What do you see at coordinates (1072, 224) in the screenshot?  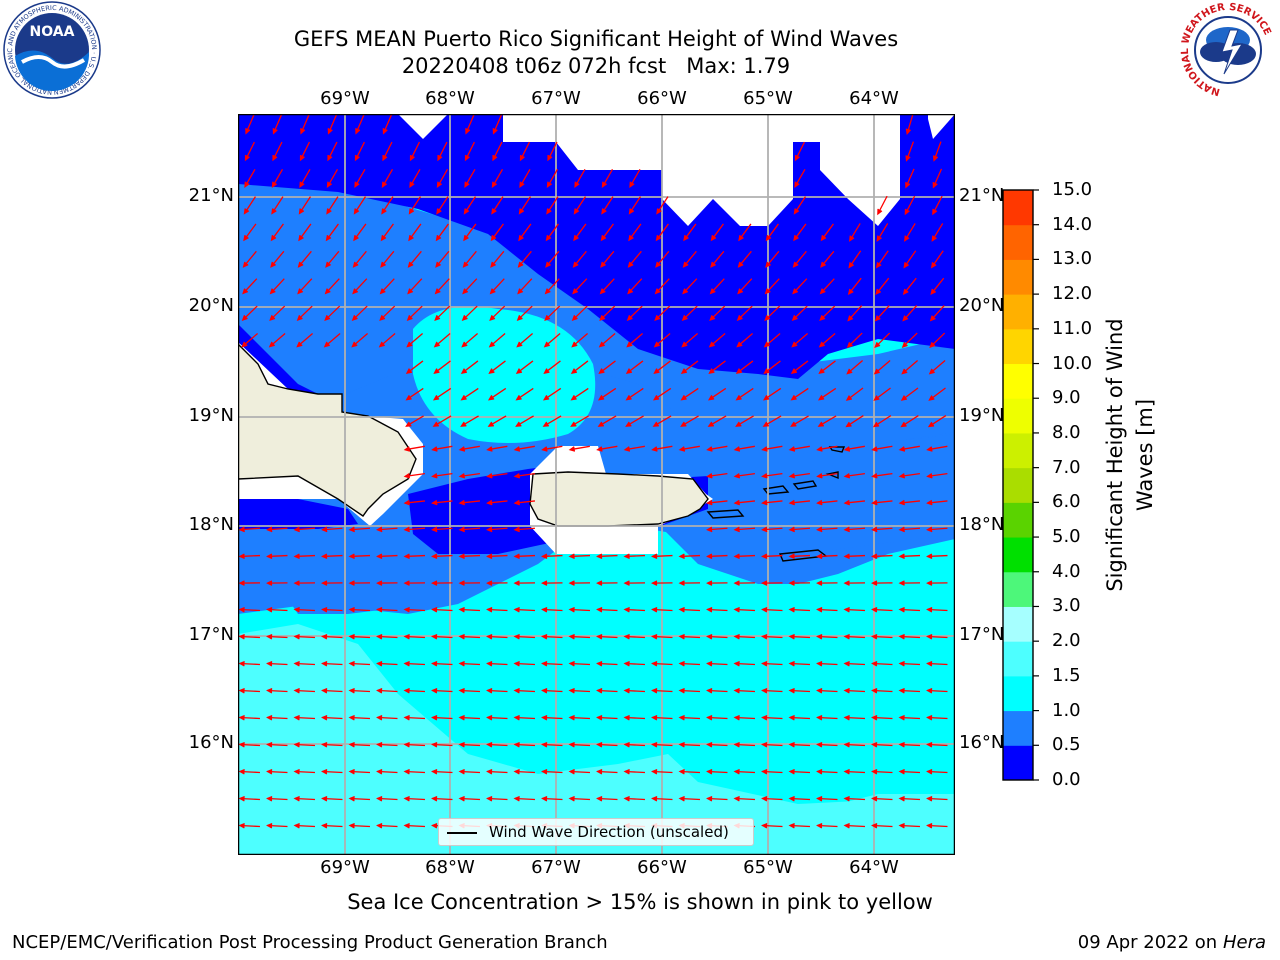 I see `colorbar-tick-label: 14.0` at bounding box center [1072, 224].